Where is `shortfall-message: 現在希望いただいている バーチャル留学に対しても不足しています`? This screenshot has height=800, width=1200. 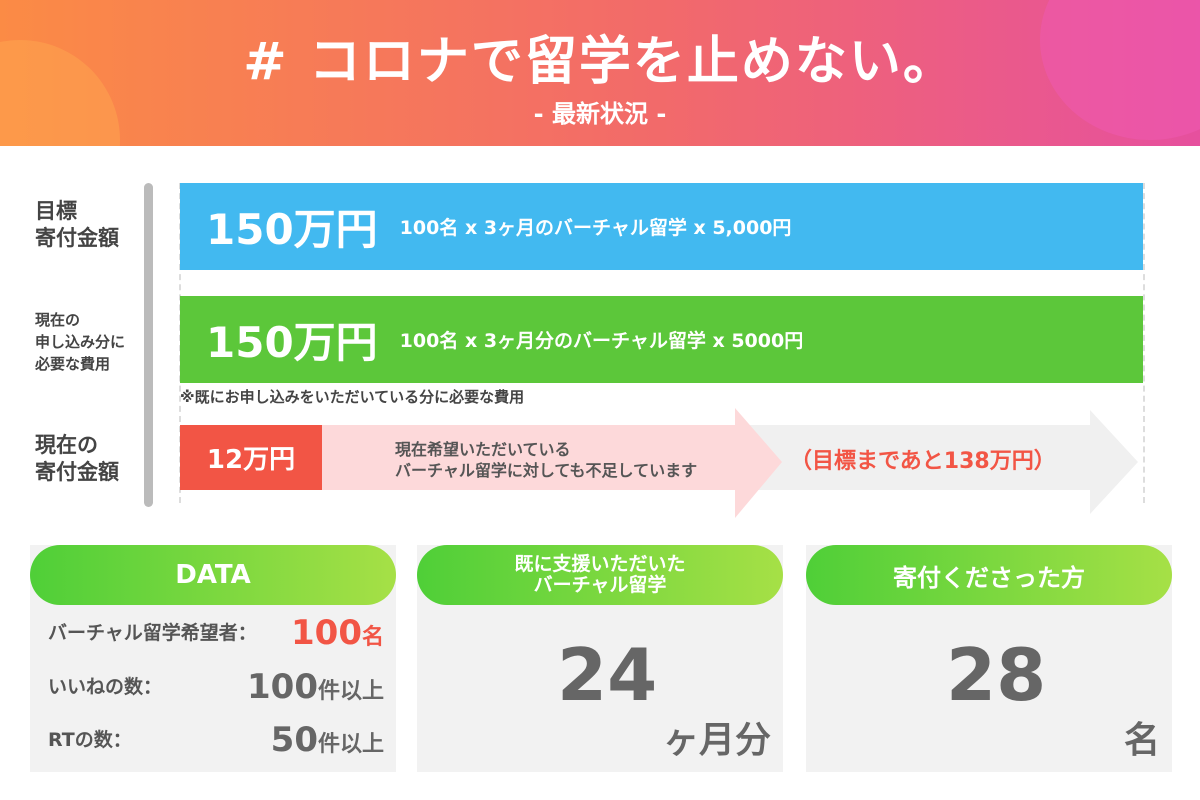
shortfall-message: 現在希望いただいている バーチャル留学に対しても不足しています is located at coordinates (546, 461).